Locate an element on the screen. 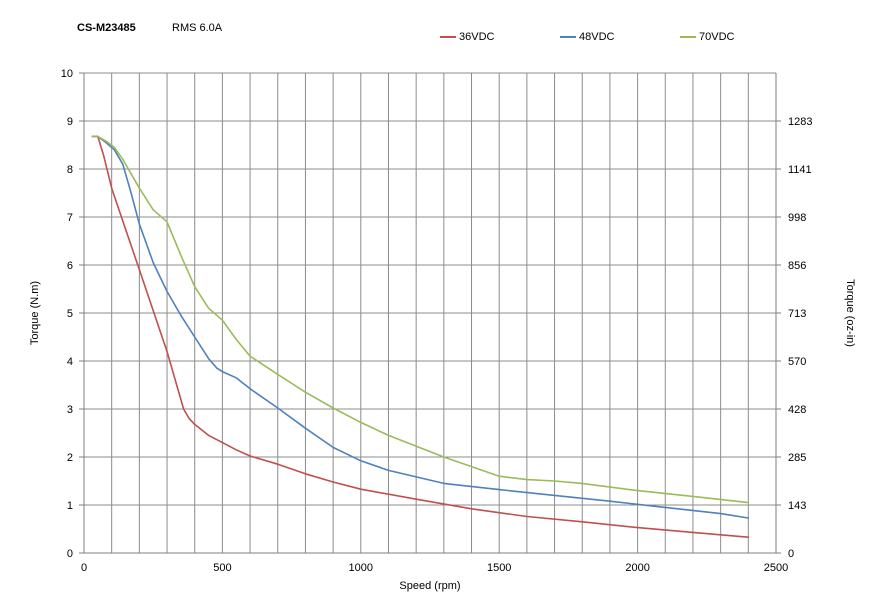 This screenshot has width=871, height=610. x-tick-label: 2000 is located at coordinates (637, 568).